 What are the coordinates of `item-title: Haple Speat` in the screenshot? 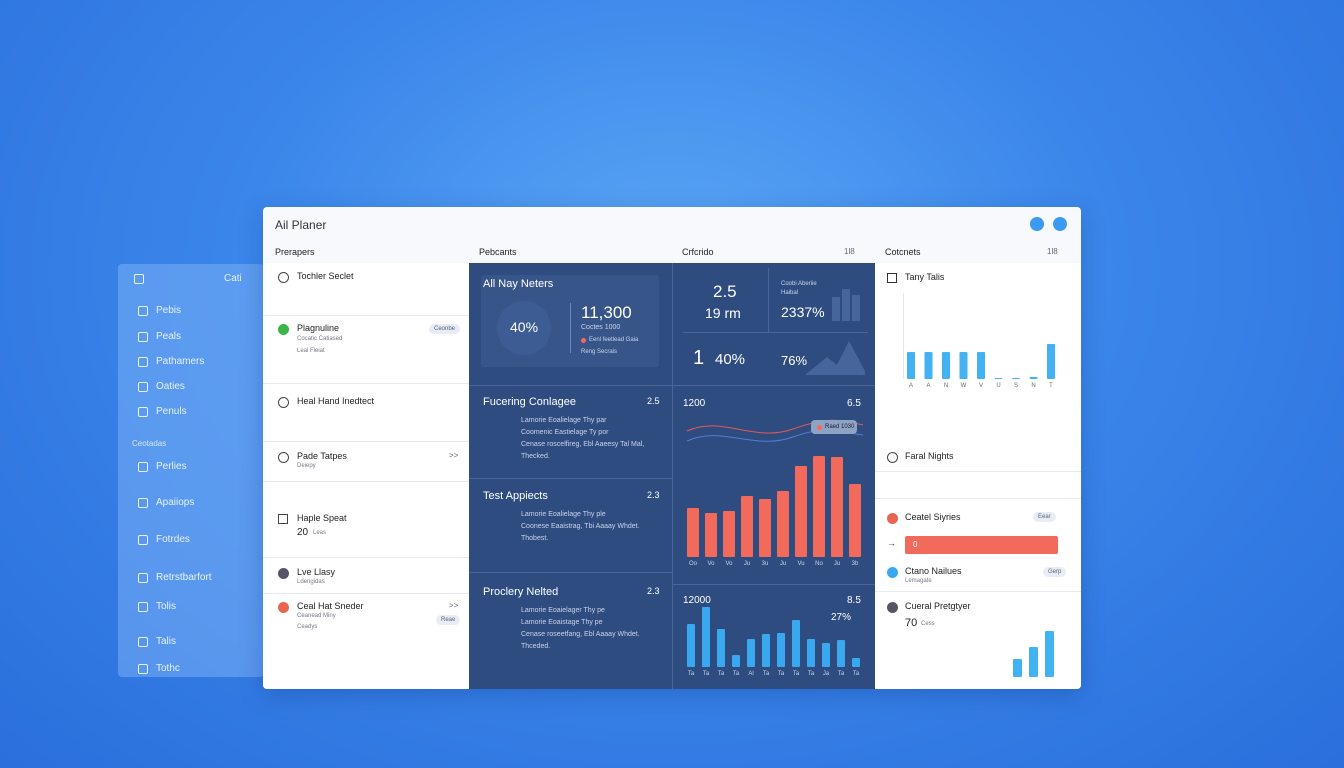 It's located at (322, 518).